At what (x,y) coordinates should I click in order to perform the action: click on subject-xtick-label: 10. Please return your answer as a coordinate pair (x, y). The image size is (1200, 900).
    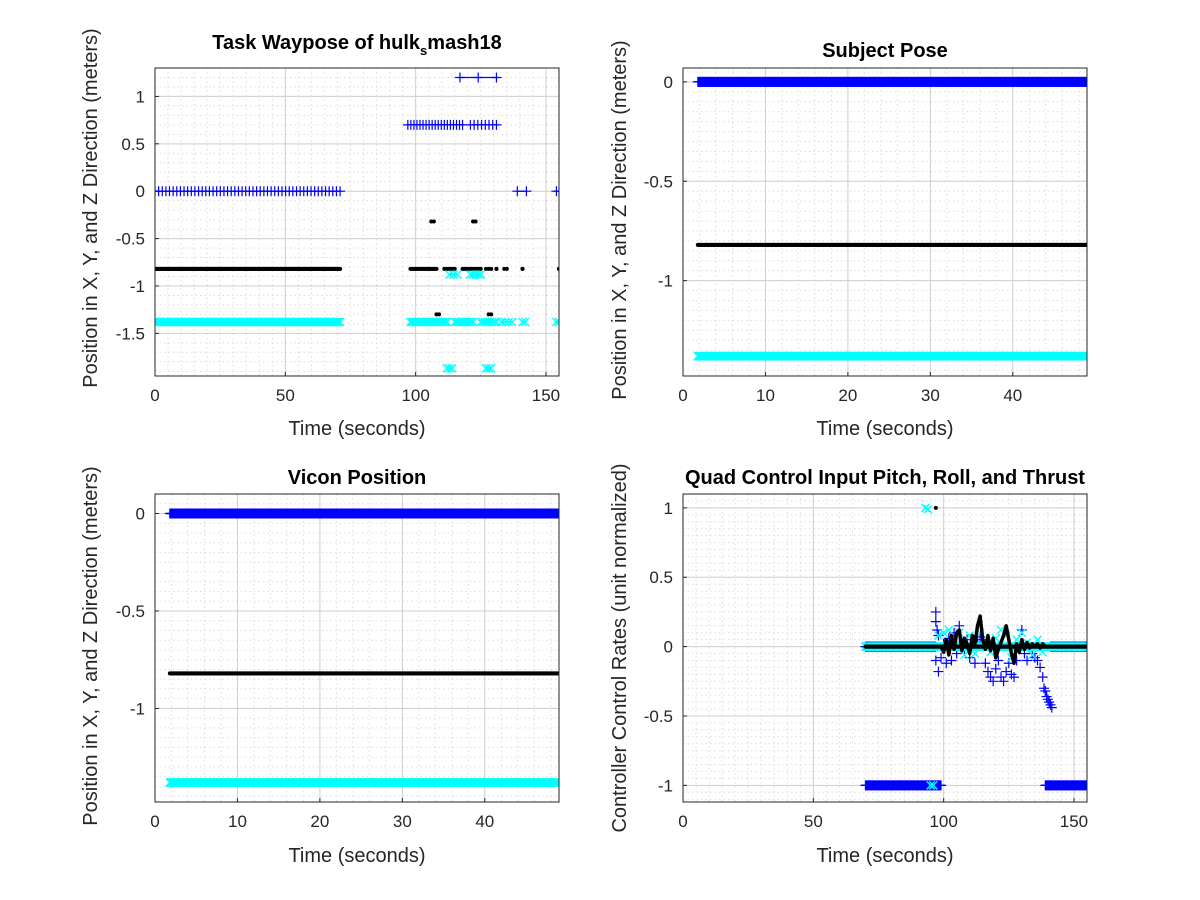
    Looking at the image, I should click on (765, 395).